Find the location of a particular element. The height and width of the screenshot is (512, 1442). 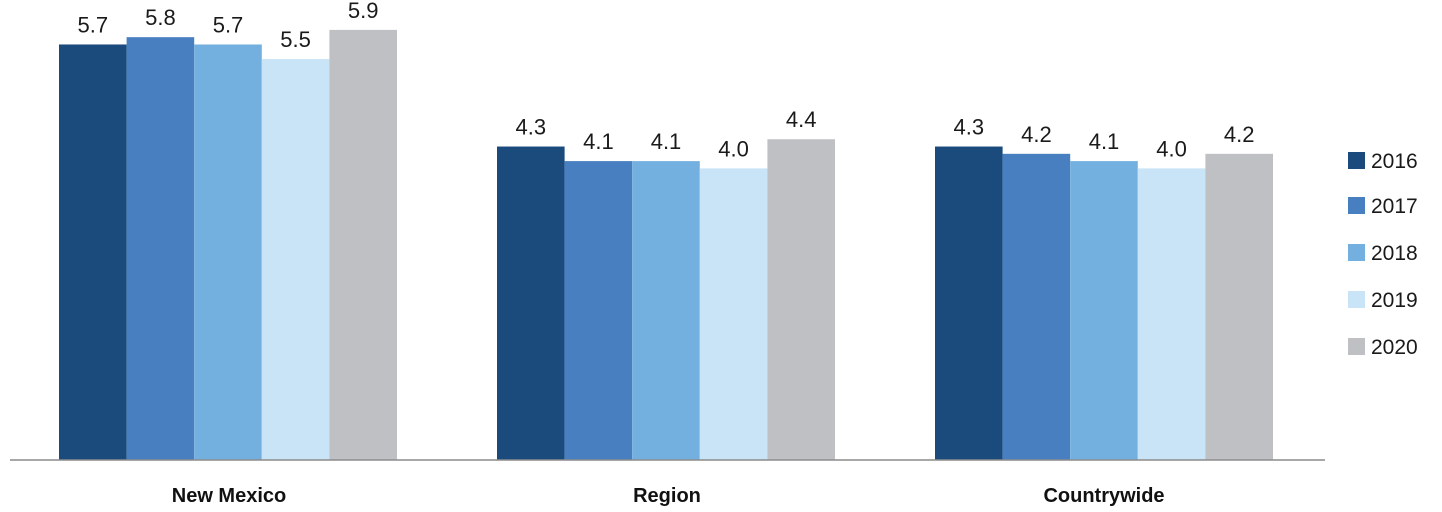

legend-label: 2017 is located at coordinates (1394, 206).